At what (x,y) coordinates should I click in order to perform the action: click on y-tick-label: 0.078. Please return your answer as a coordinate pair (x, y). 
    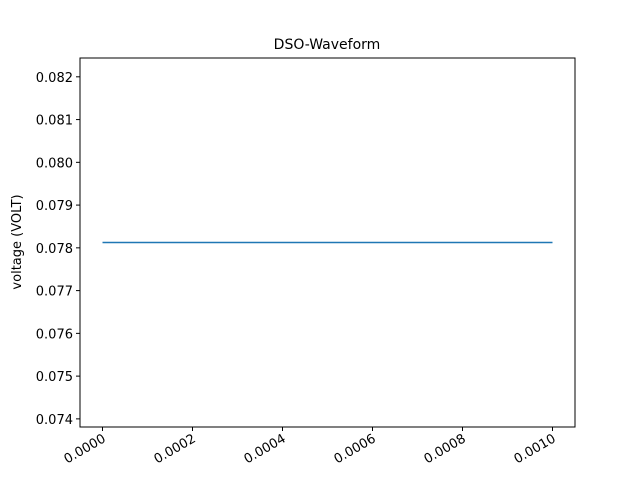
    Looking at the image, I should click on (54, 249).